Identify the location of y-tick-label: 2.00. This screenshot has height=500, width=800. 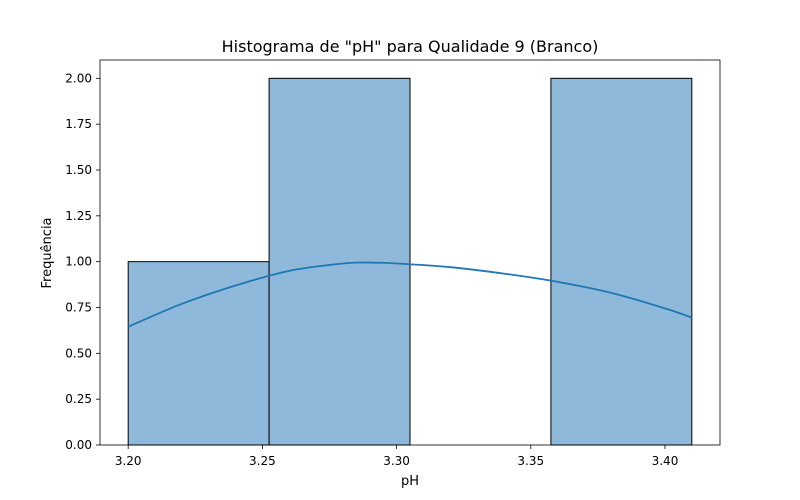
(78, 78).